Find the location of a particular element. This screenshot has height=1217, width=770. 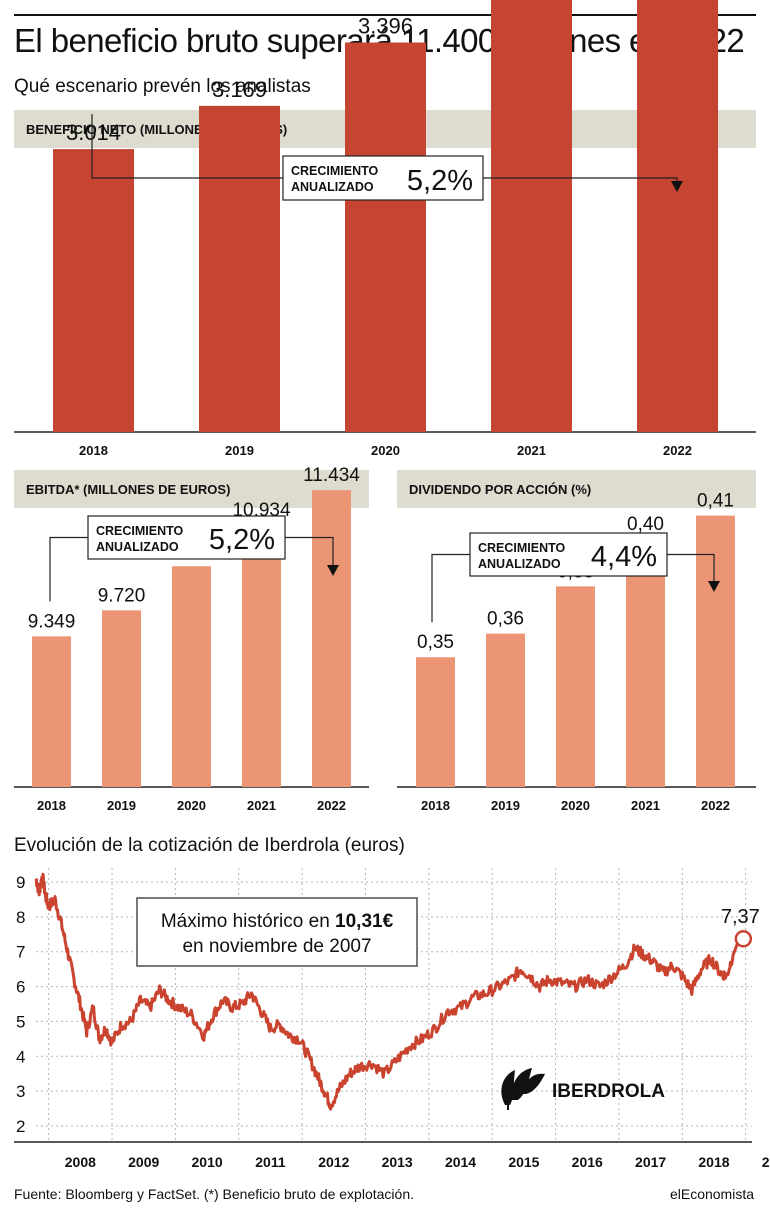

ebitda-value-label: 9.720 is located at coordinates (122, 595).